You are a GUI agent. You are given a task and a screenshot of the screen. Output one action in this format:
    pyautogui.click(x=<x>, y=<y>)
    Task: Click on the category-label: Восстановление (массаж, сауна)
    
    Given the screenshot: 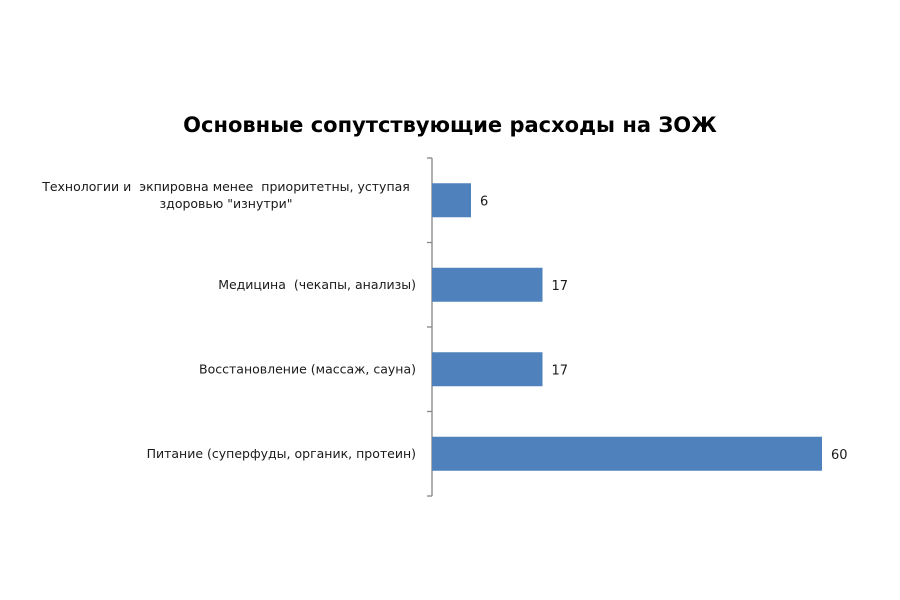 What is the action you would take?
    pyautogui.click(x=307, y=368)
    